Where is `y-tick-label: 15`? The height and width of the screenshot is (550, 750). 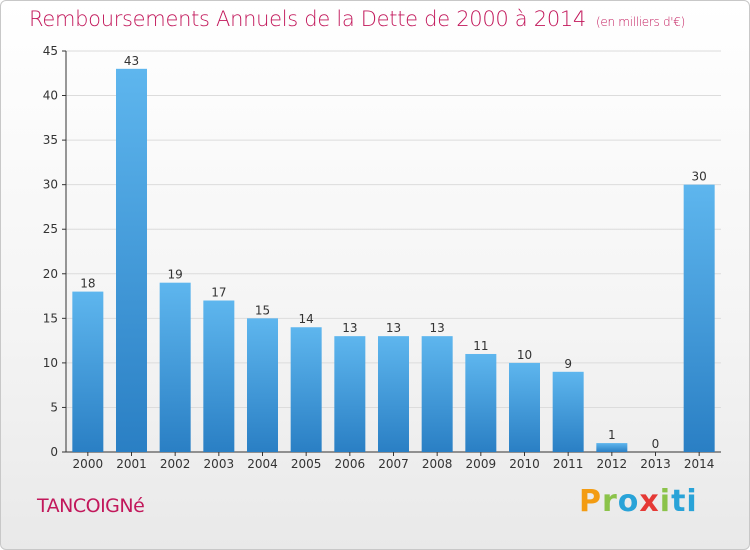
y-tick-label: 15 is located at coordinates (50, 318).